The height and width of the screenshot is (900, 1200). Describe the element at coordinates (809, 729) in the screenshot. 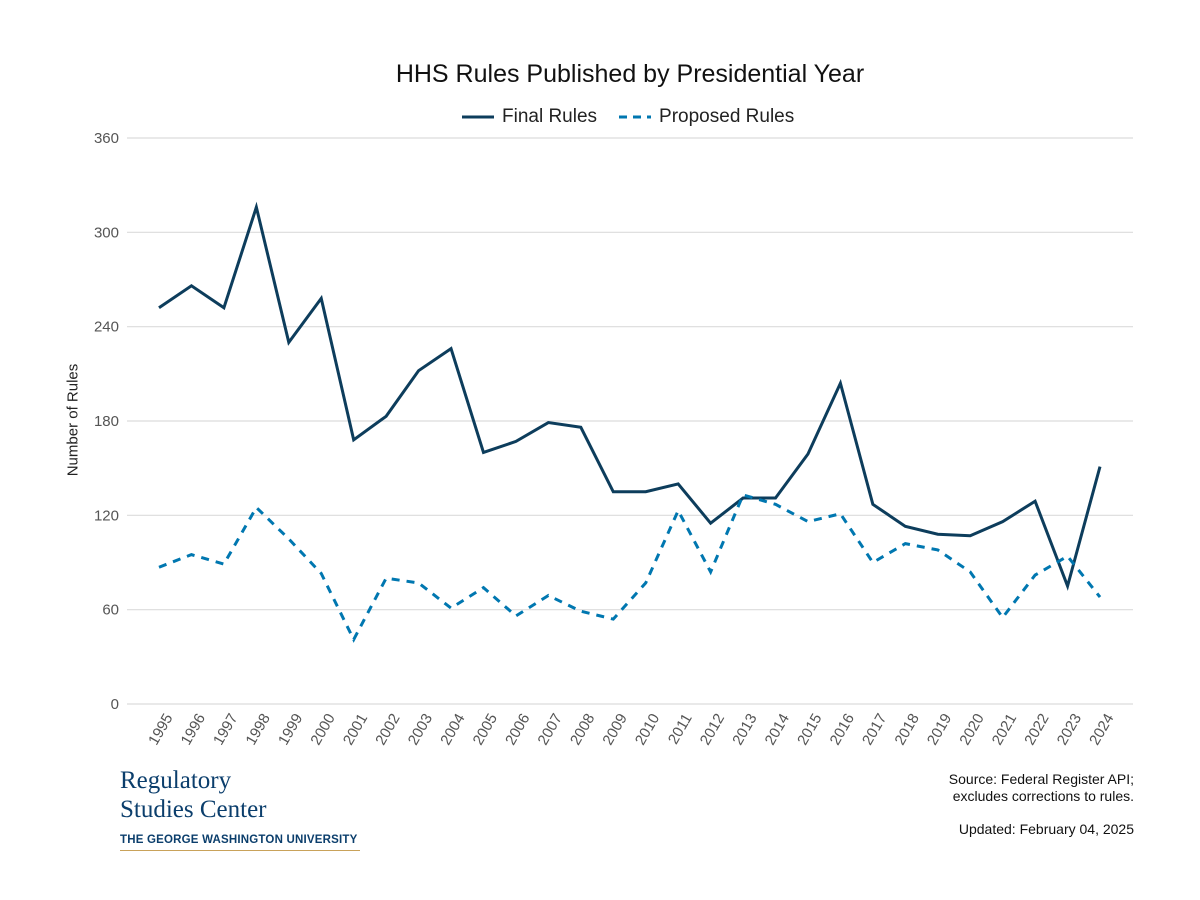

I see `x-tick-label: 2015` at that location.